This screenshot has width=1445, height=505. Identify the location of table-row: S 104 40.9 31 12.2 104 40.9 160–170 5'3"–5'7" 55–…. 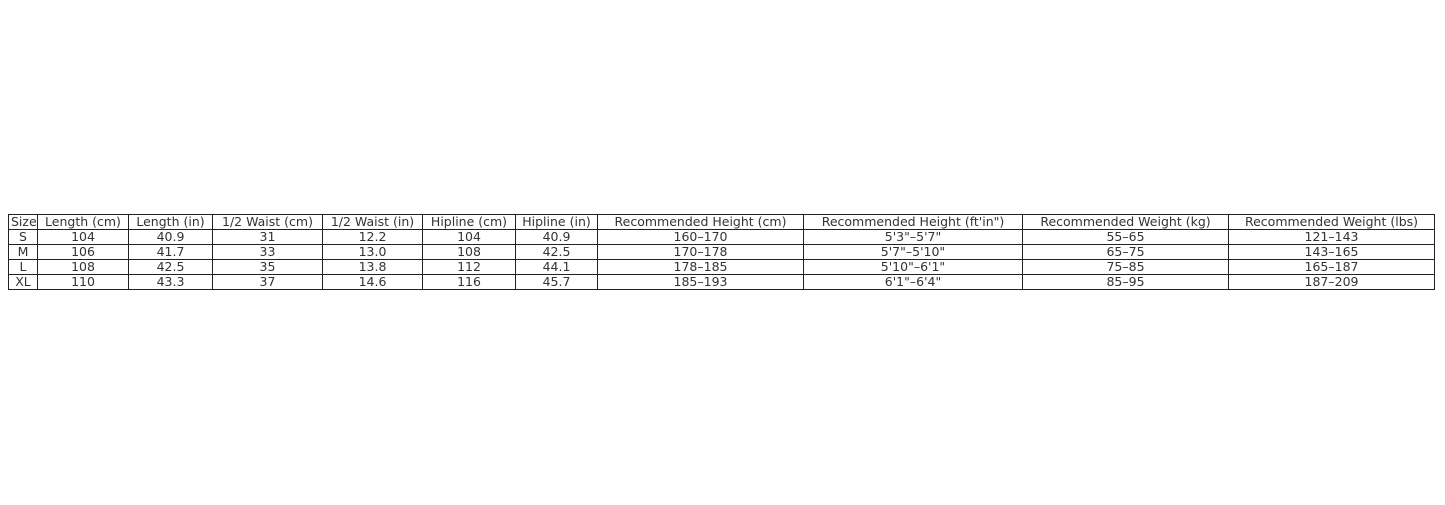
(721, 237).